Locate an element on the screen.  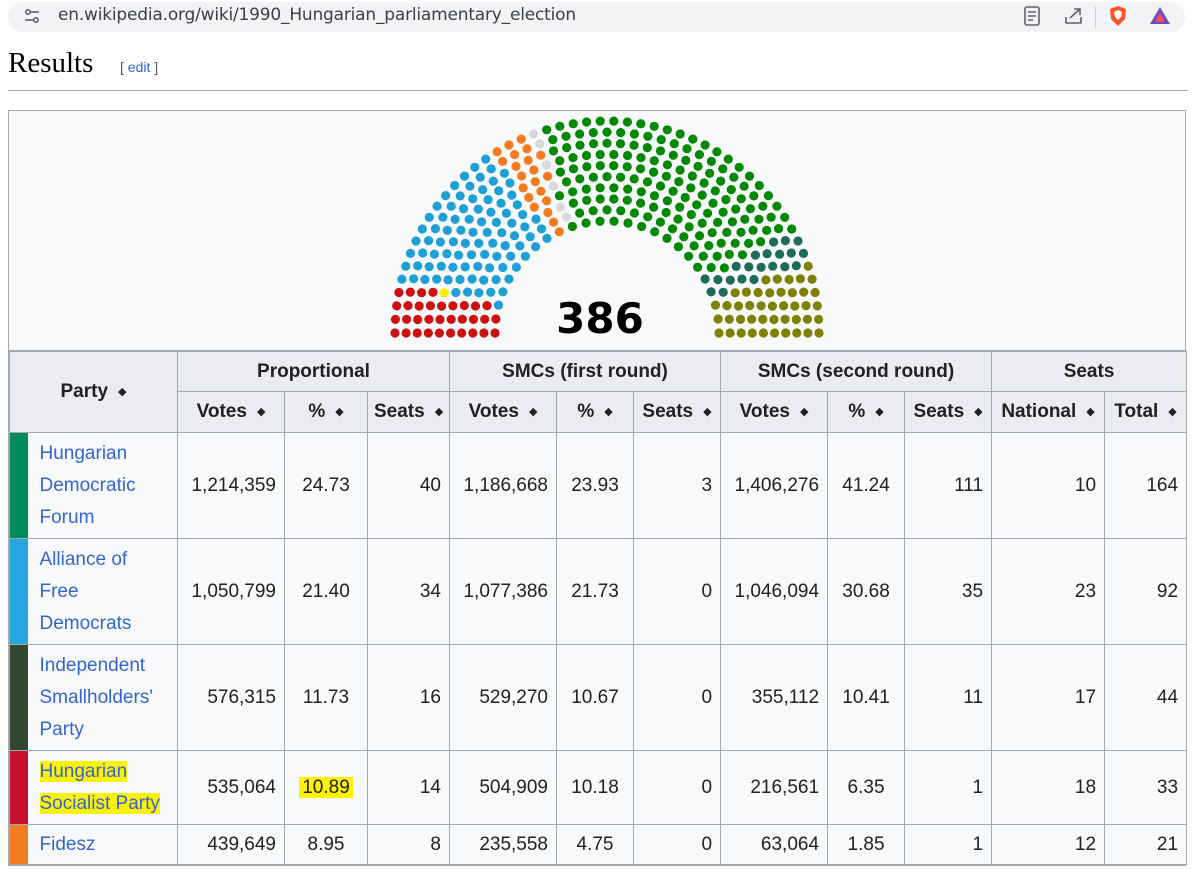
table-cell: 41.24 is located at coordinates (866, 485).